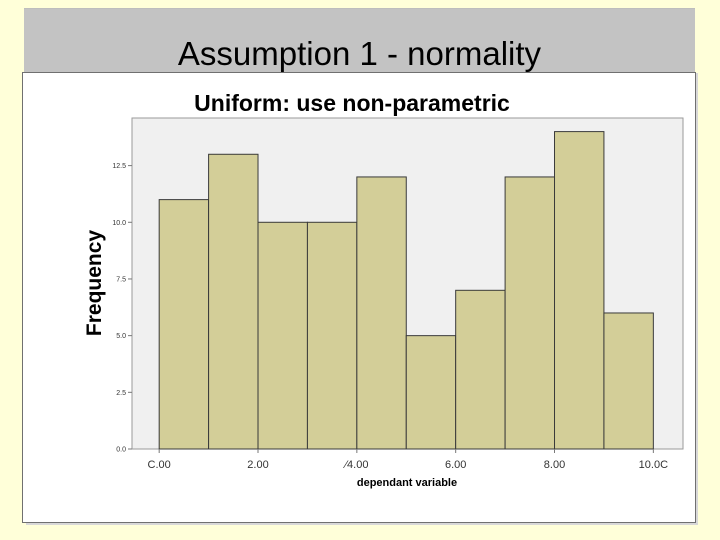 The height and width of the screenshot is (540, 720). I want to click on y-tick-label: 10.0, so click(119, 223).